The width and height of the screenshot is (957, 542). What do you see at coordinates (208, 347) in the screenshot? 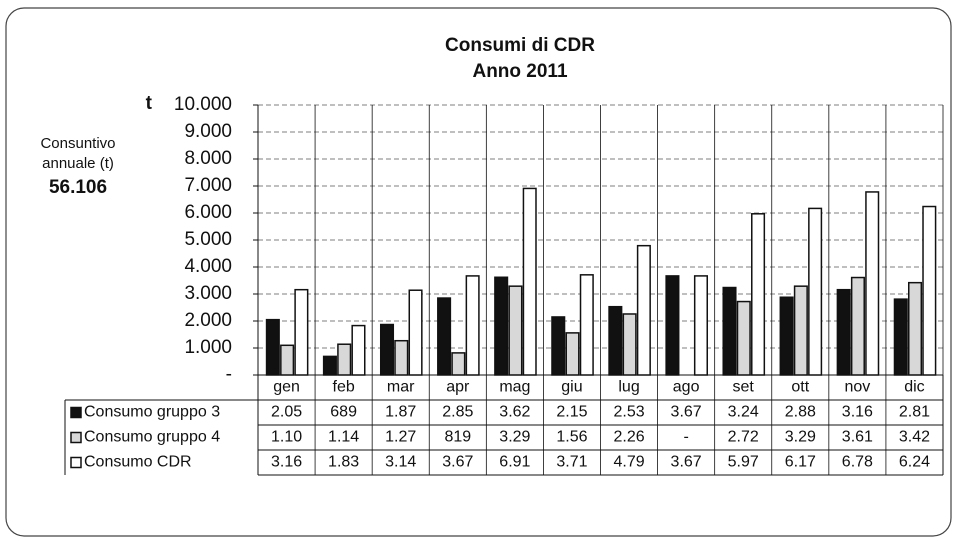
I see `y-tick-label: 1.000` at bounding box center [208, 347].